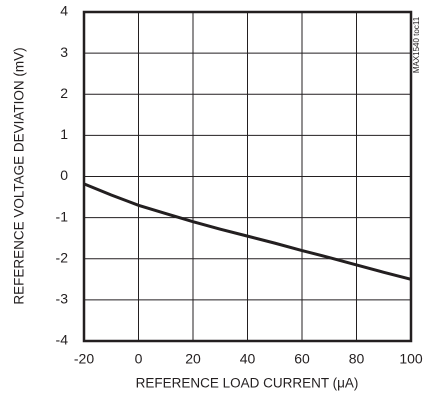 Image resolution: width=423 pixels, height=400 pixels. I want to click on x-axis-label: REFERENCE LOAD CURRENT (μA), so click(247, 383).